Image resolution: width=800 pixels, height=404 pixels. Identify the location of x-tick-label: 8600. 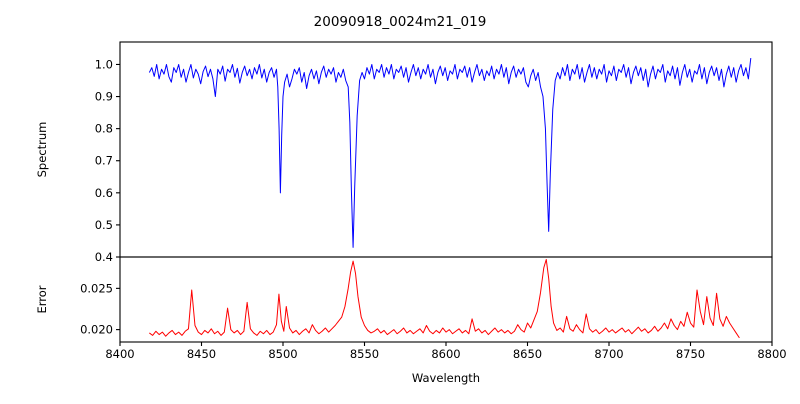
(445, 354).